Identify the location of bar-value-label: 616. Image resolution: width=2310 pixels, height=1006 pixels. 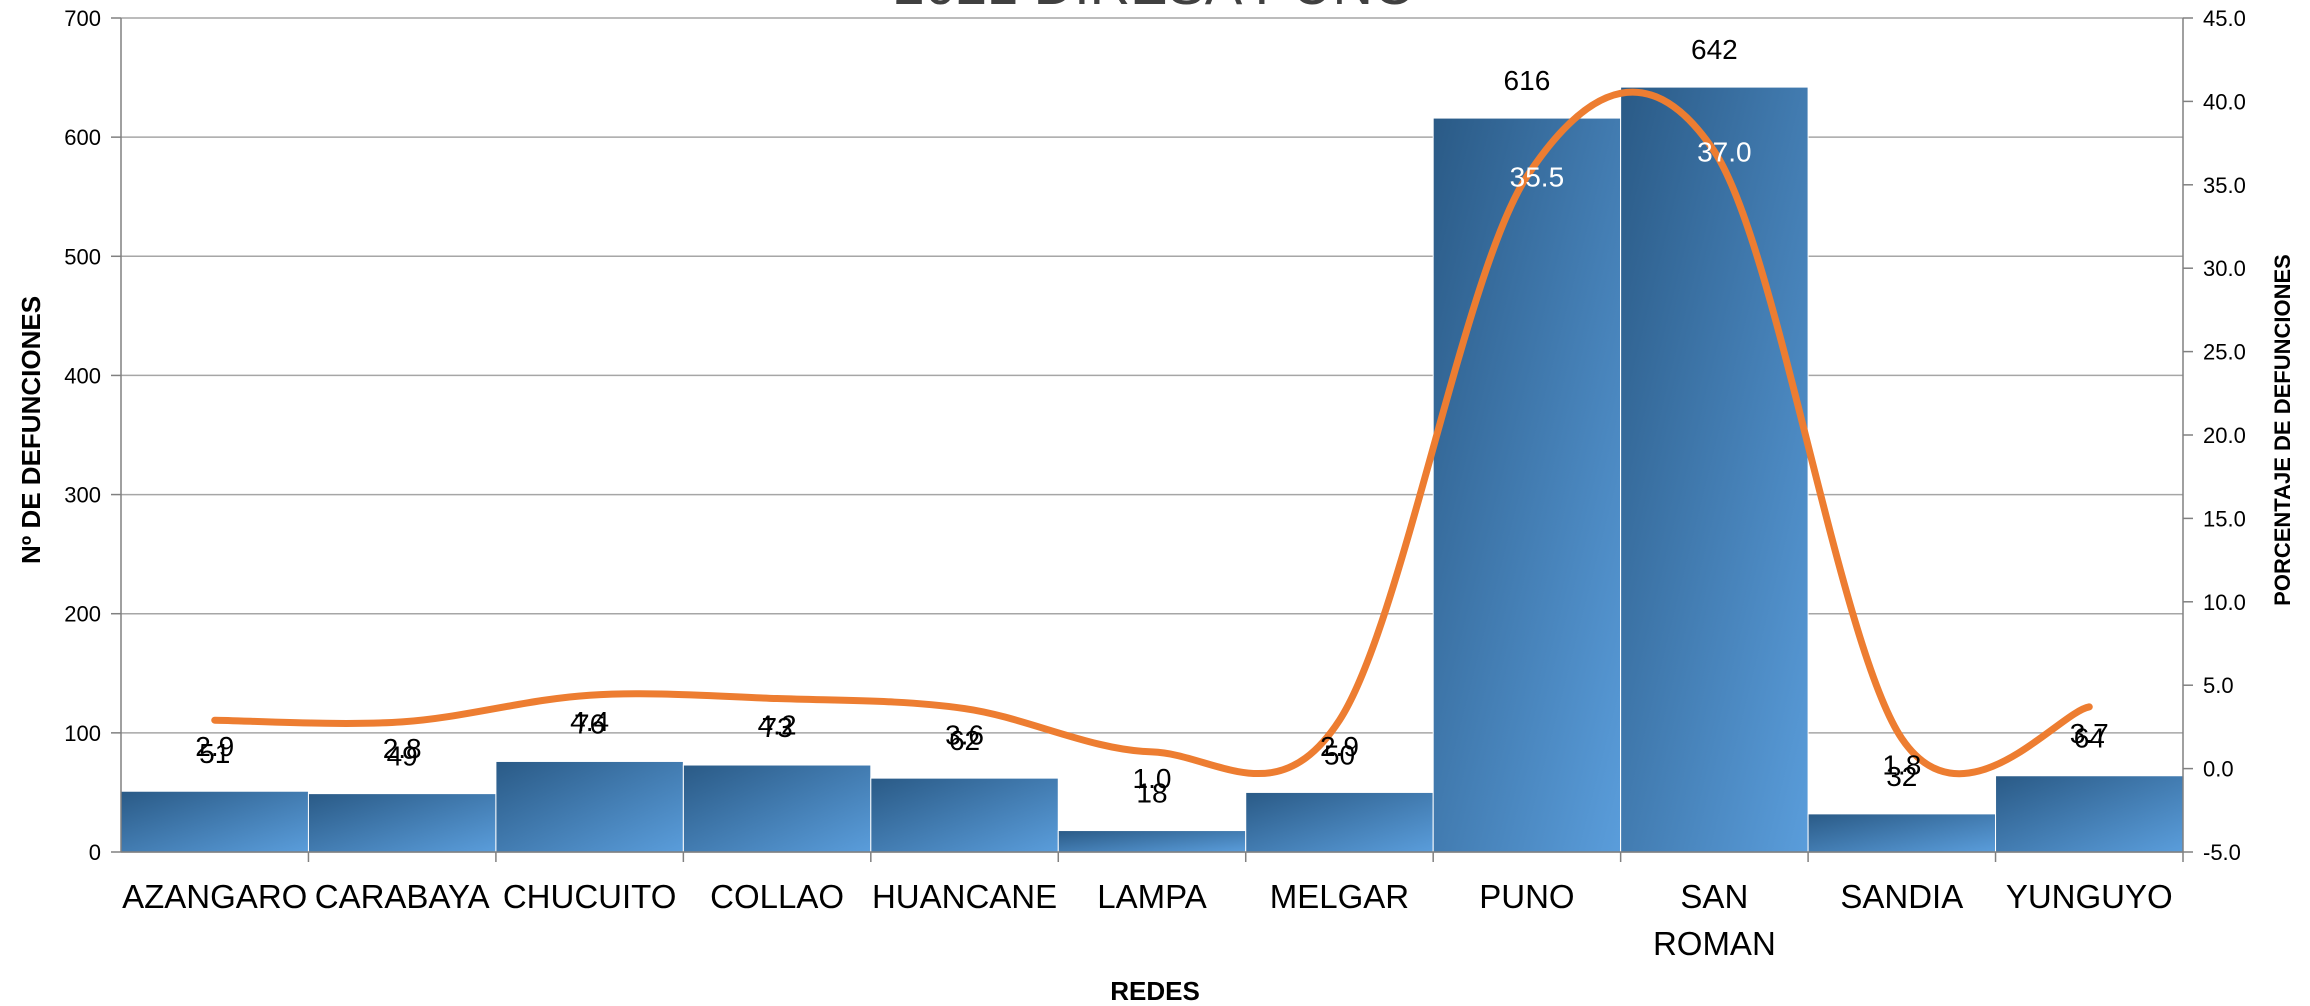
(1527, 80).